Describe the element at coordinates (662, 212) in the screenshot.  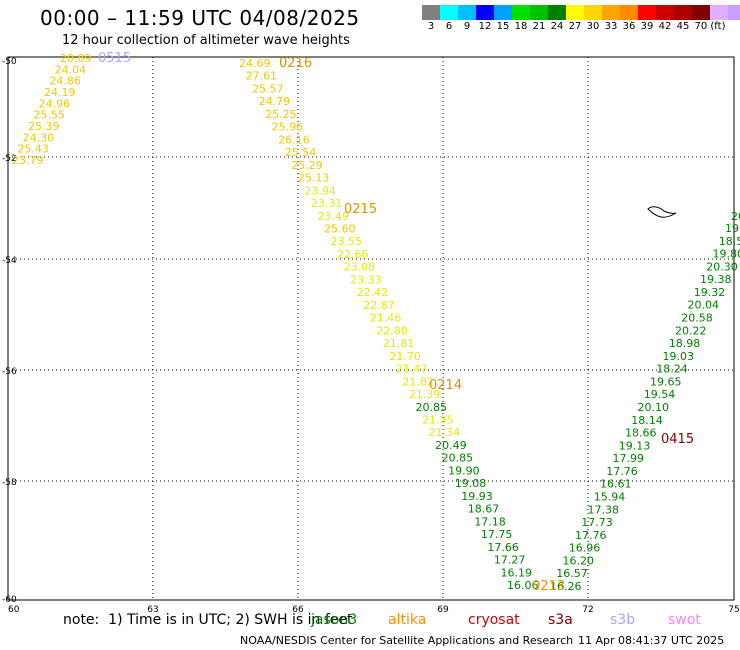
I see `island-outline` at that location.